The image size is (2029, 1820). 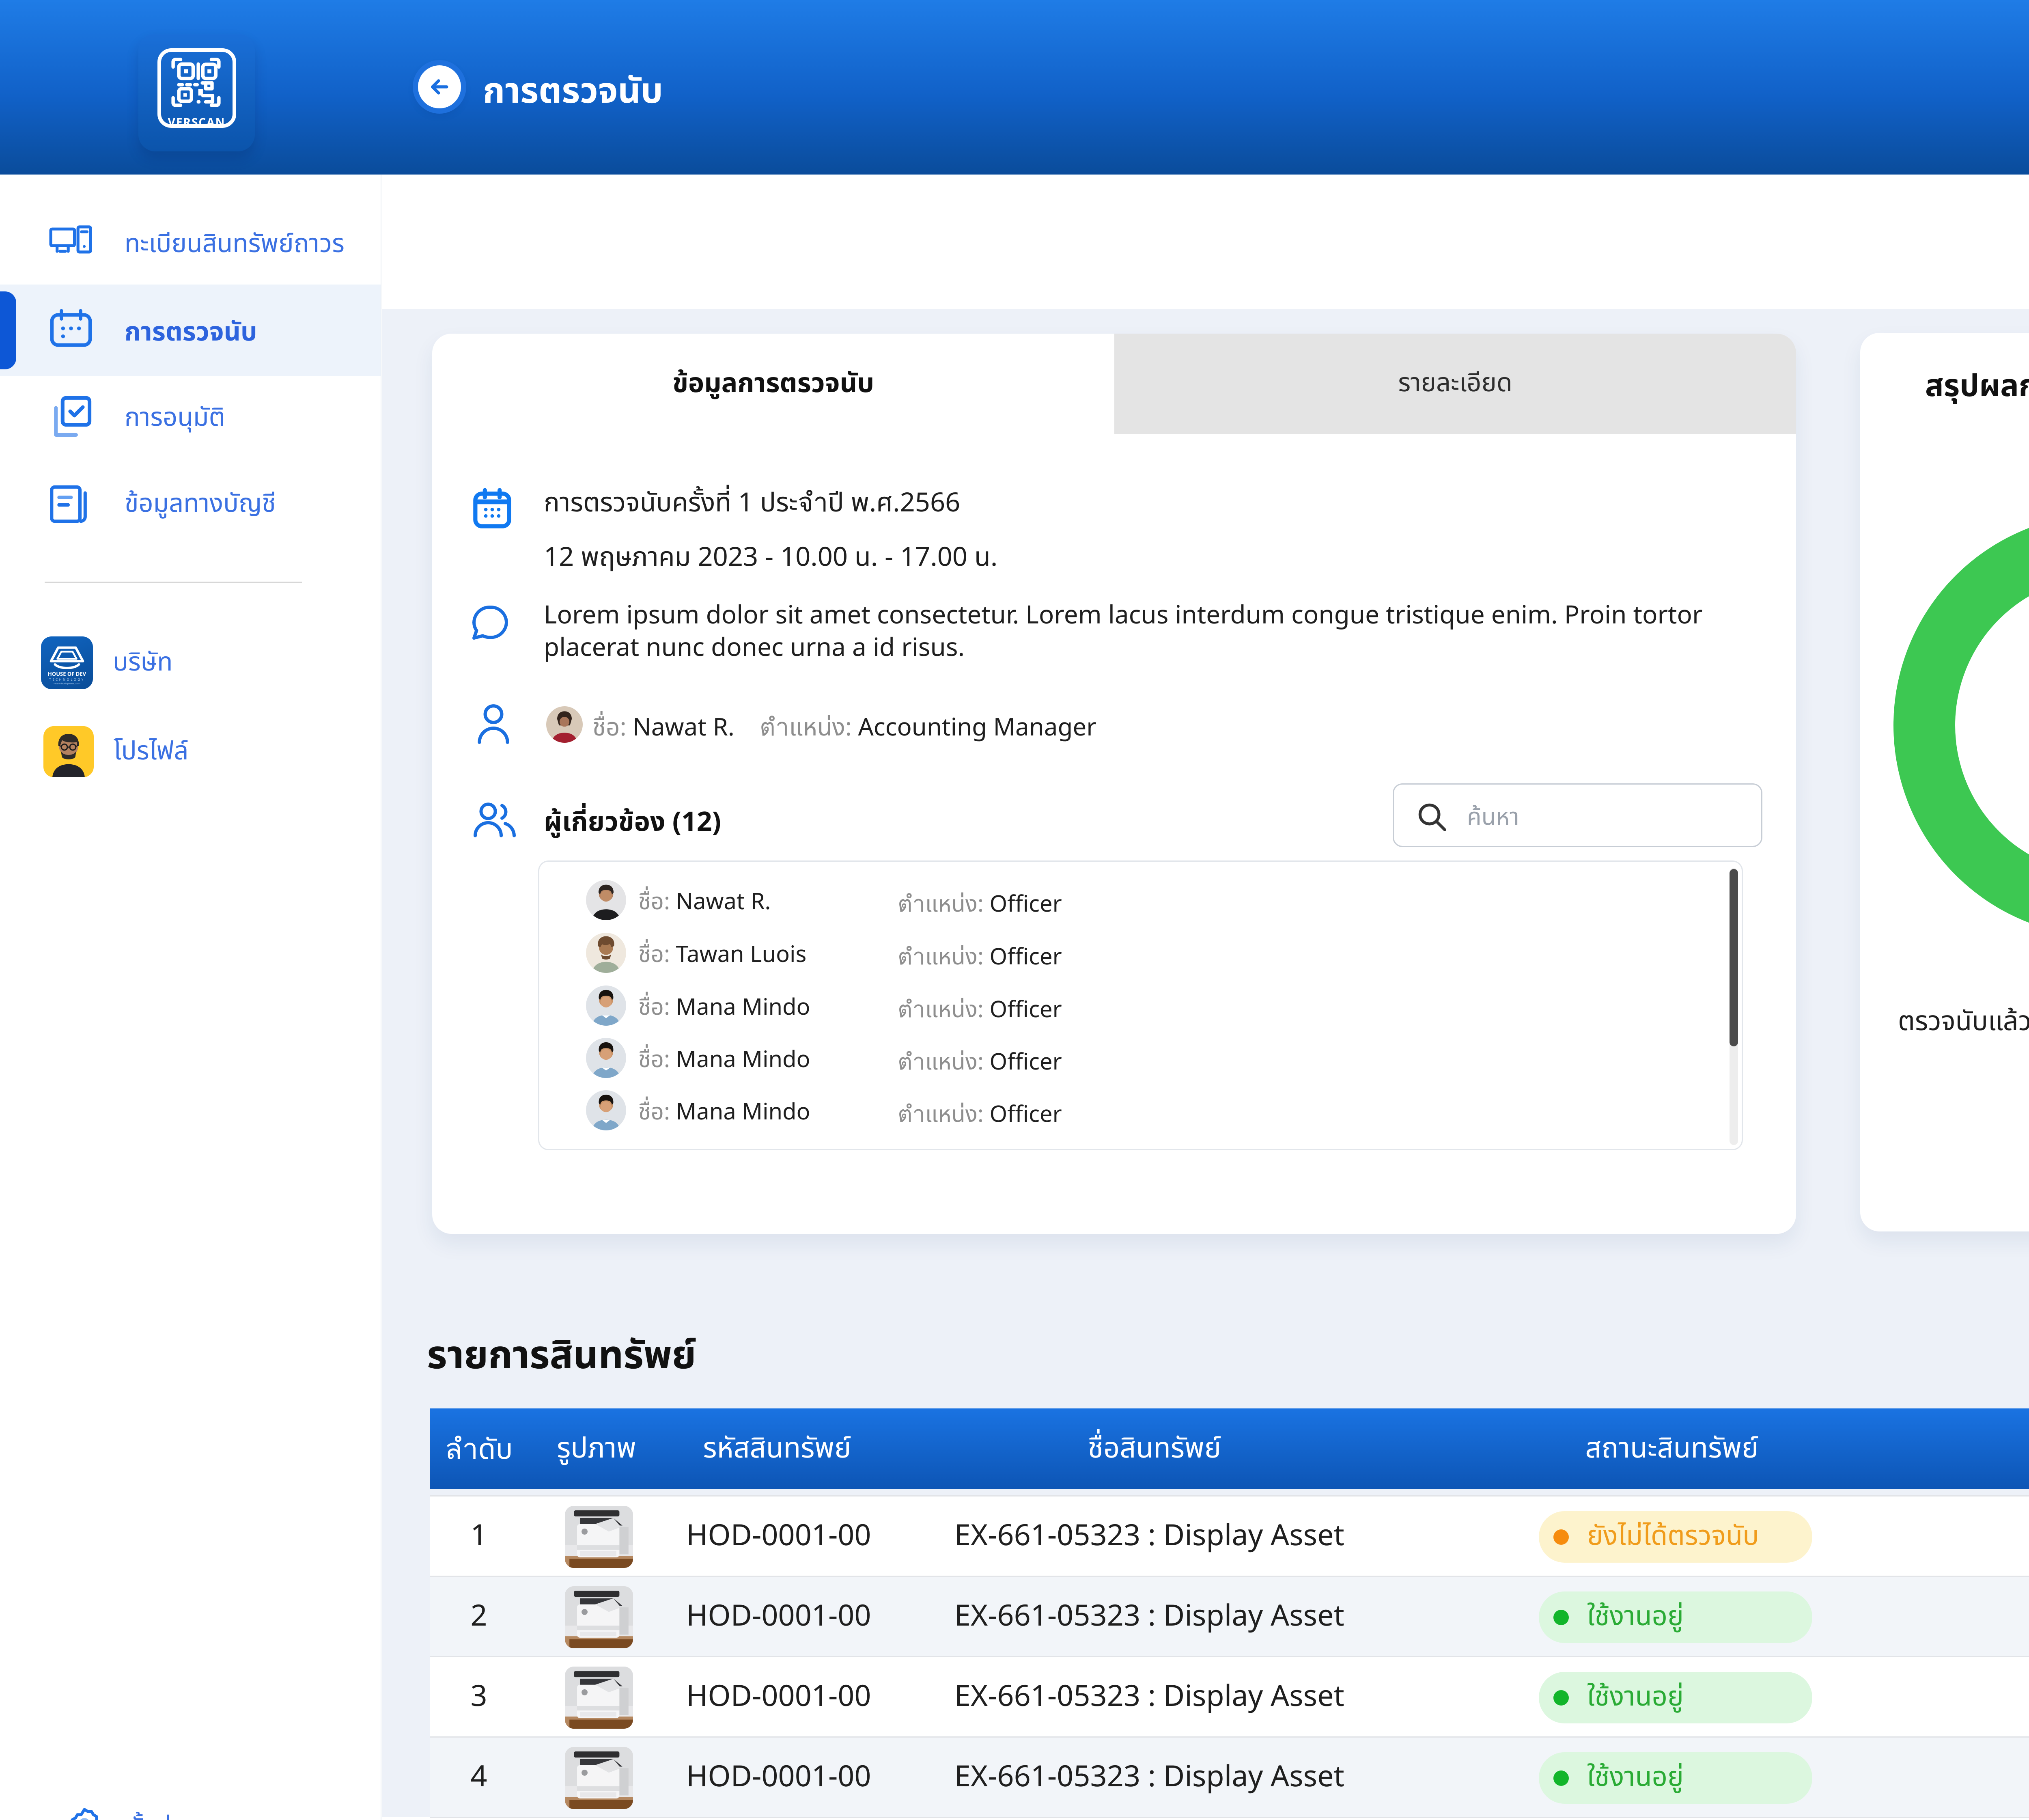 I want to click on svg-text: TECHNOLOGY, so click(x=66, y=679).